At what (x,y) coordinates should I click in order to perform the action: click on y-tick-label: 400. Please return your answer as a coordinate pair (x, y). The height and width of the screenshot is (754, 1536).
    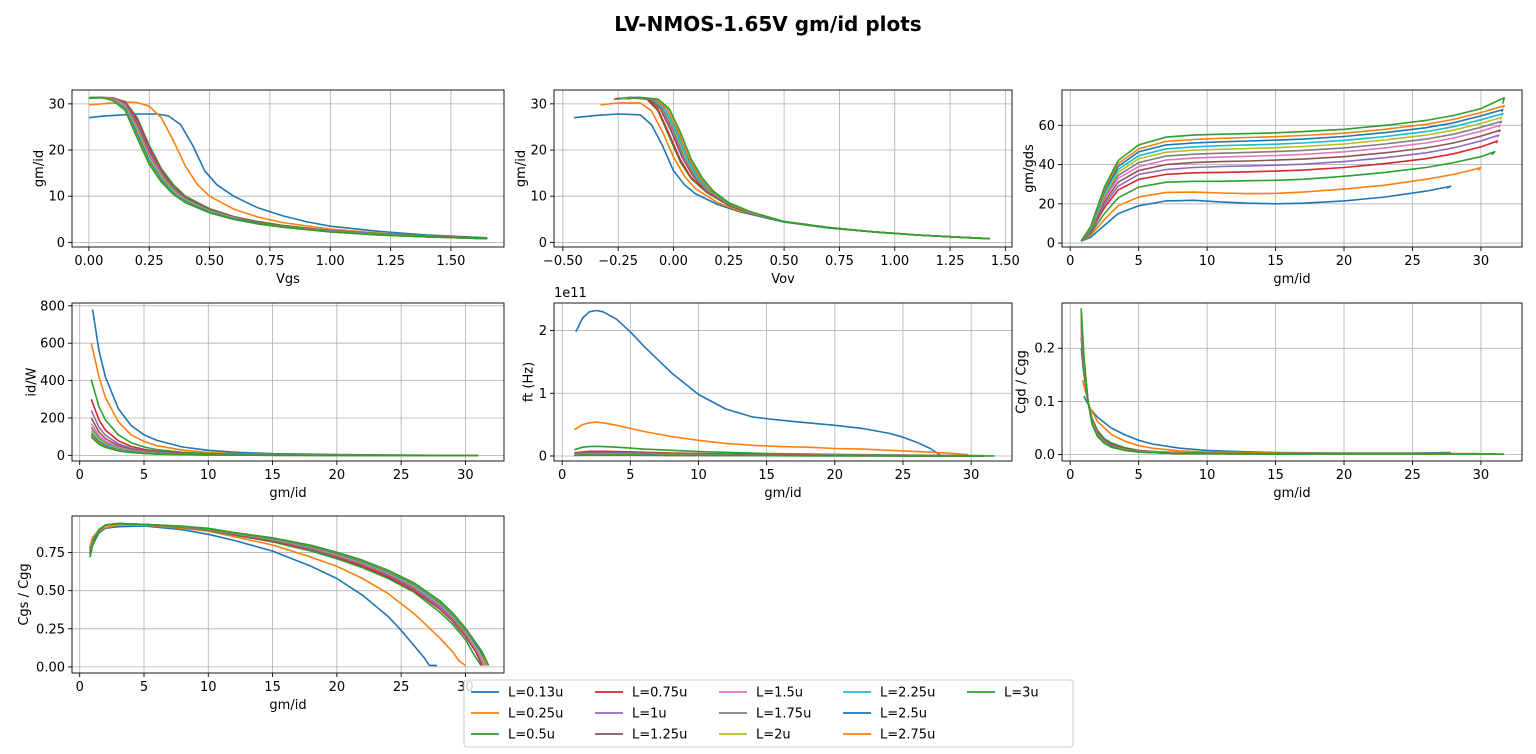
    Looking at the image, I should click on (52, 381).